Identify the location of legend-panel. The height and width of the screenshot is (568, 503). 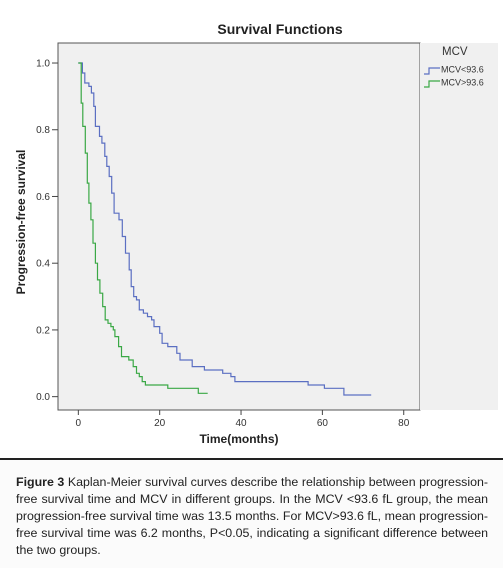
(459, 226).